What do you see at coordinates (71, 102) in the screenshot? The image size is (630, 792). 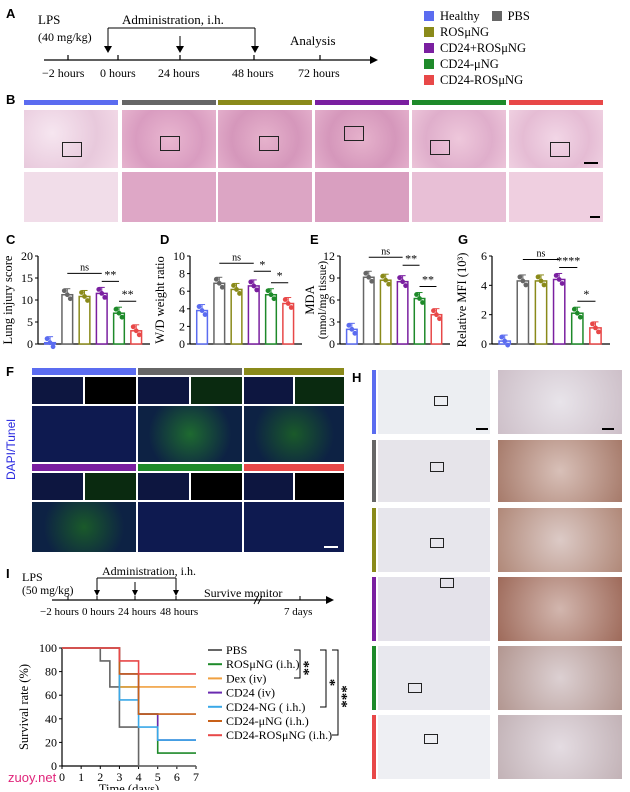 I see `group-bar-healthy` at bounding box center [71, 102].